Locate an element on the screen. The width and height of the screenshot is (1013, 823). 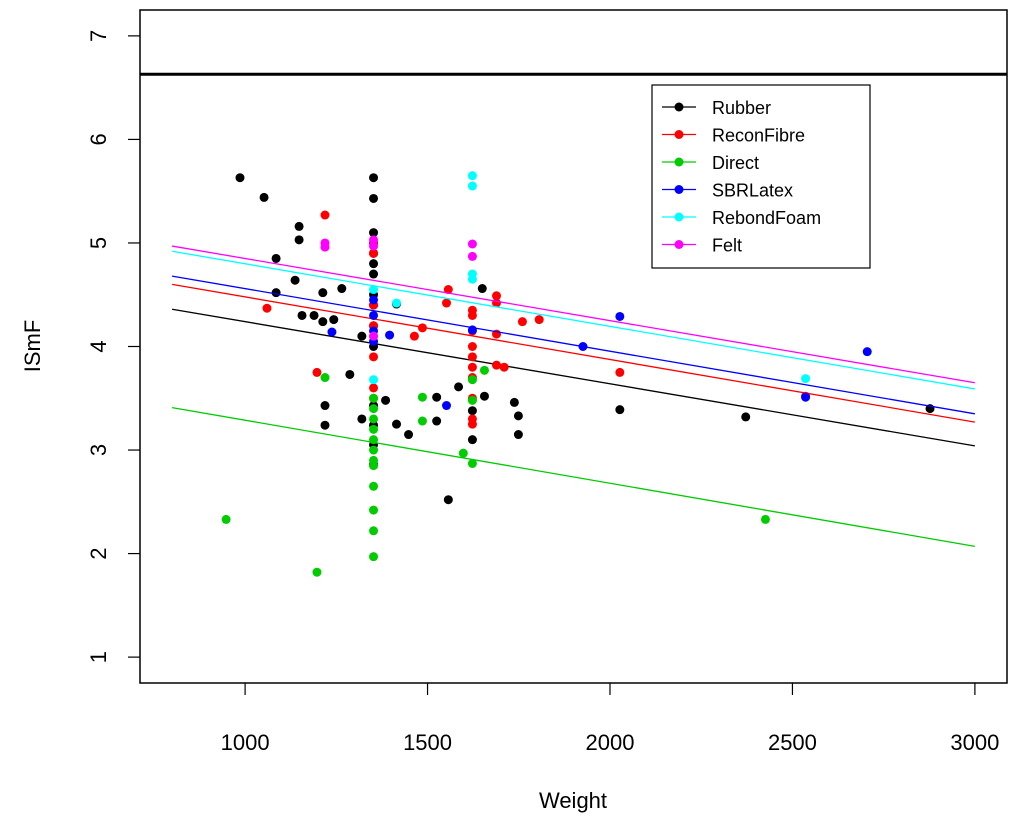
x-tick-label: 2500 is located at coordinates (792, 742).